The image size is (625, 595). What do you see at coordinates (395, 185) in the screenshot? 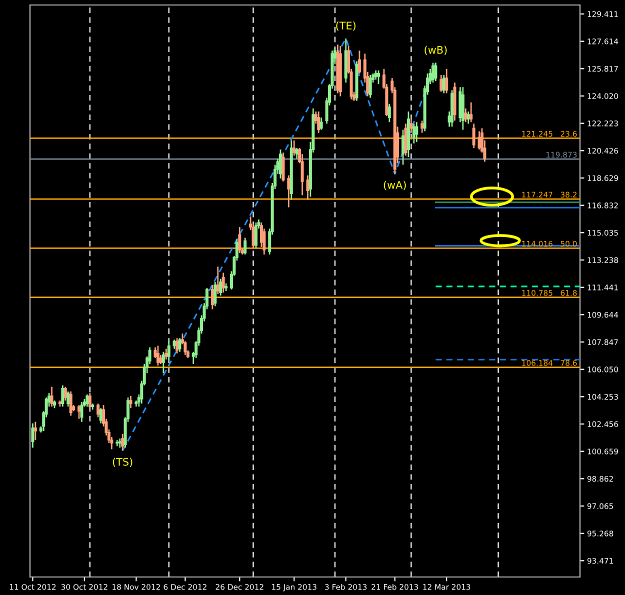
I see `data-label: (wA)` at bounding box center [395, 185].